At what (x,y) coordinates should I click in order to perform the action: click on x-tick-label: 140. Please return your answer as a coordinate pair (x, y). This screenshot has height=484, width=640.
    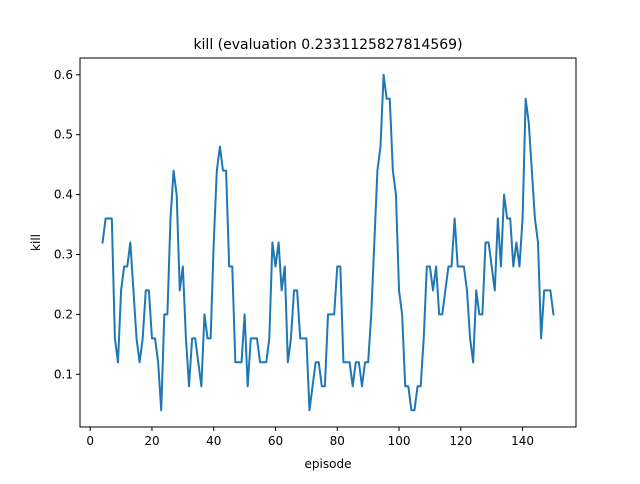
    Looking at the image, I should click on (522, 441).